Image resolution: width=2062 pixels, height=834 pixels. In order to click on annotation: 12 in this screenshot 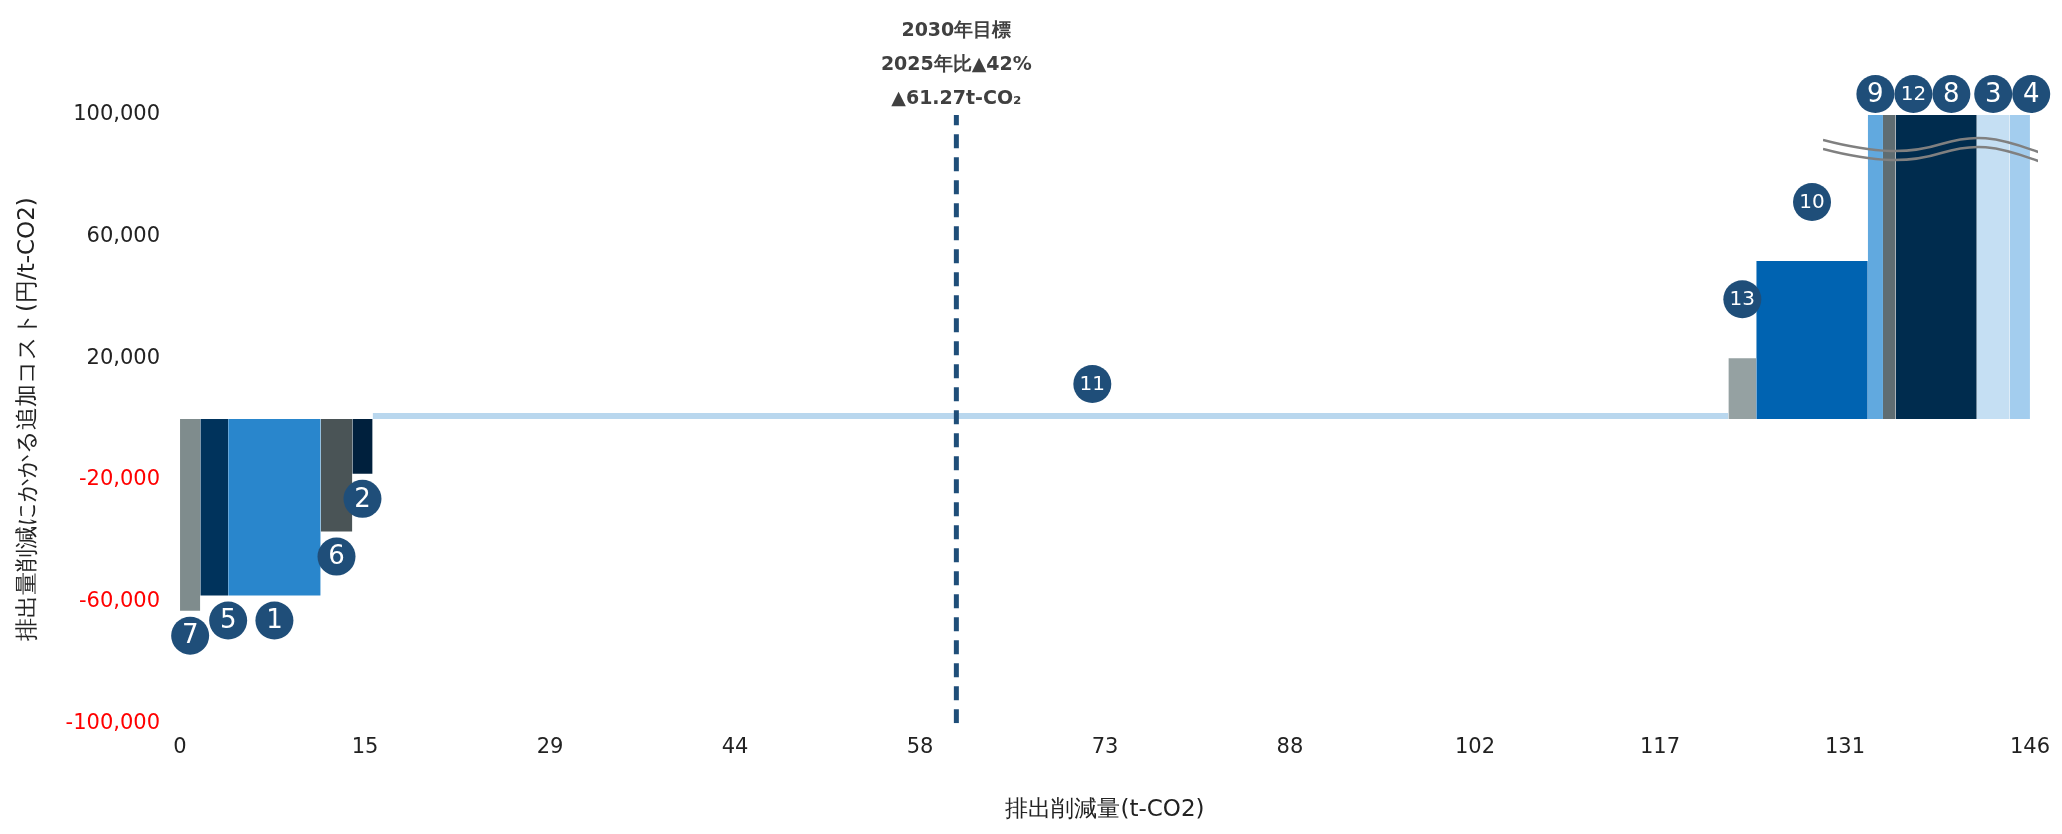, I will do `click(1913, 93)`.